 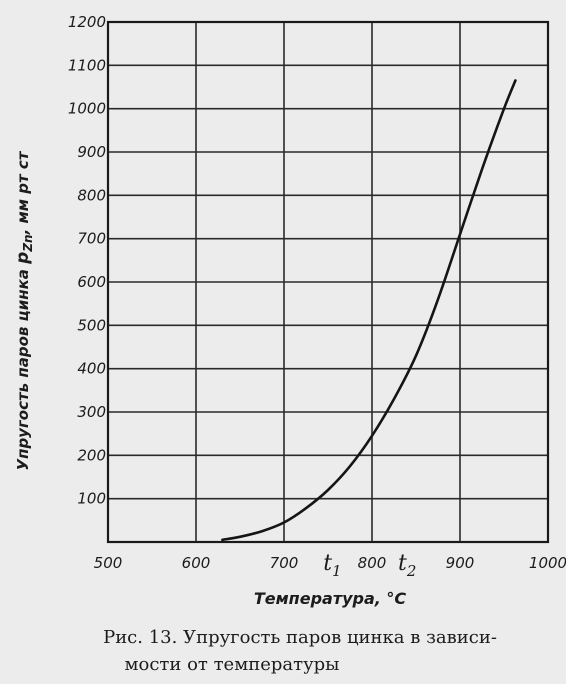 I want to click on y-axis-label-subscript: Zn, so click(x=28, y=243).